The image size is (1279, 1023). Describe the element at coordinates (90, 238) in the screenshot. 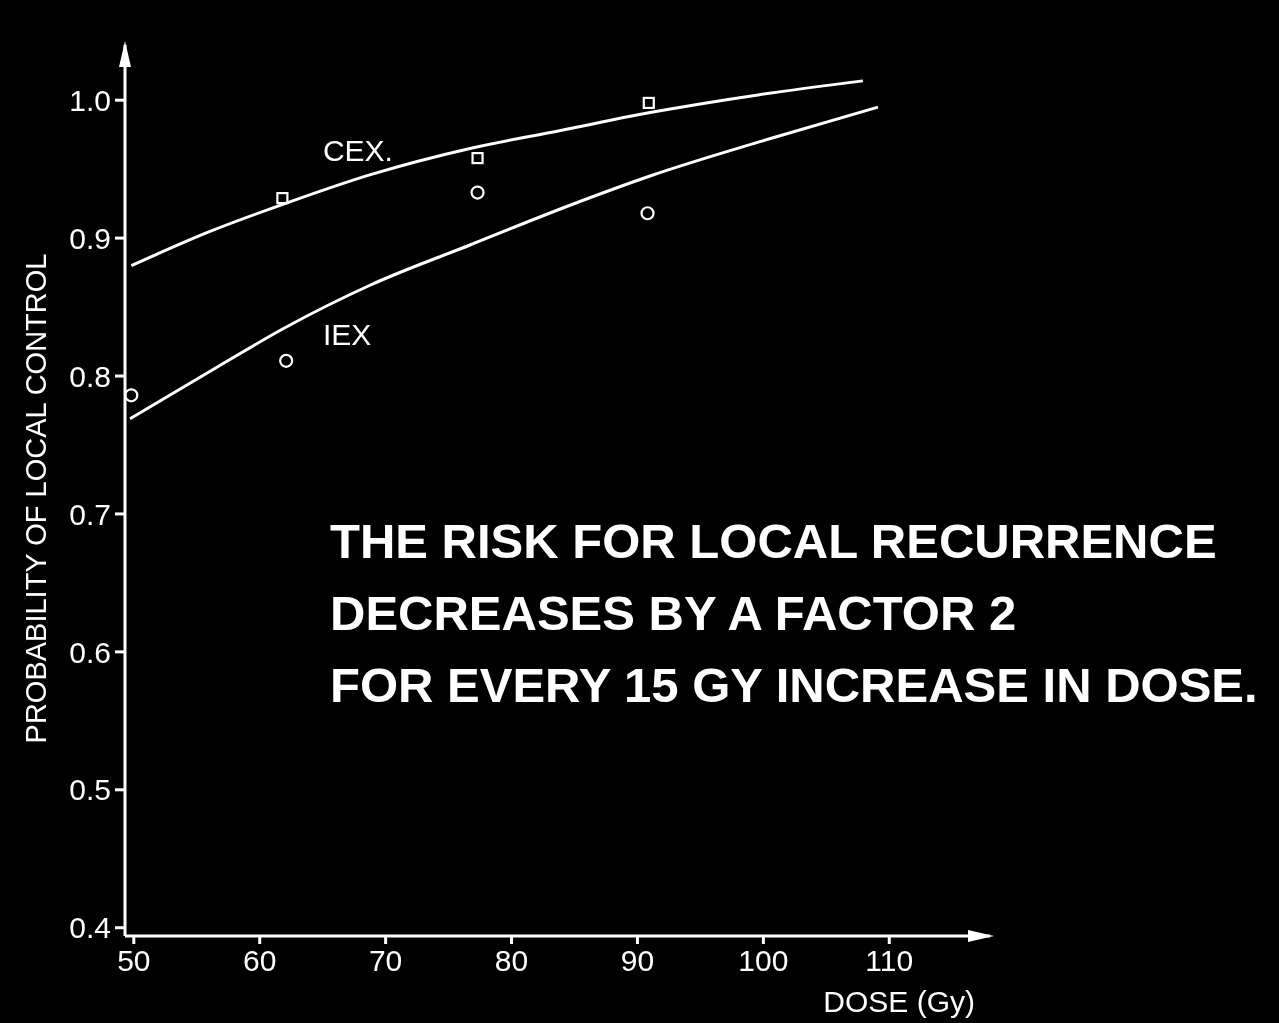

I see `y-tick-label: 0.9` at that location.